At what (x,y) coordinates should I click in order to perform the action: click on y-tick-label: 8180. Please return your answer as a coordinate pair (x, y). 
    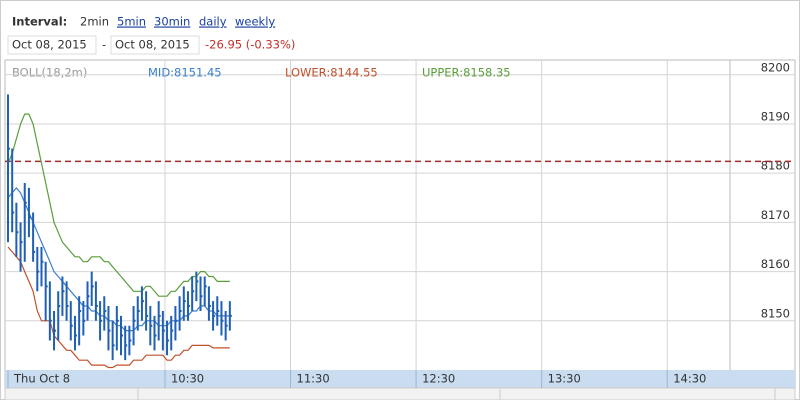
    Looking at the image, I should click on (775, 166).